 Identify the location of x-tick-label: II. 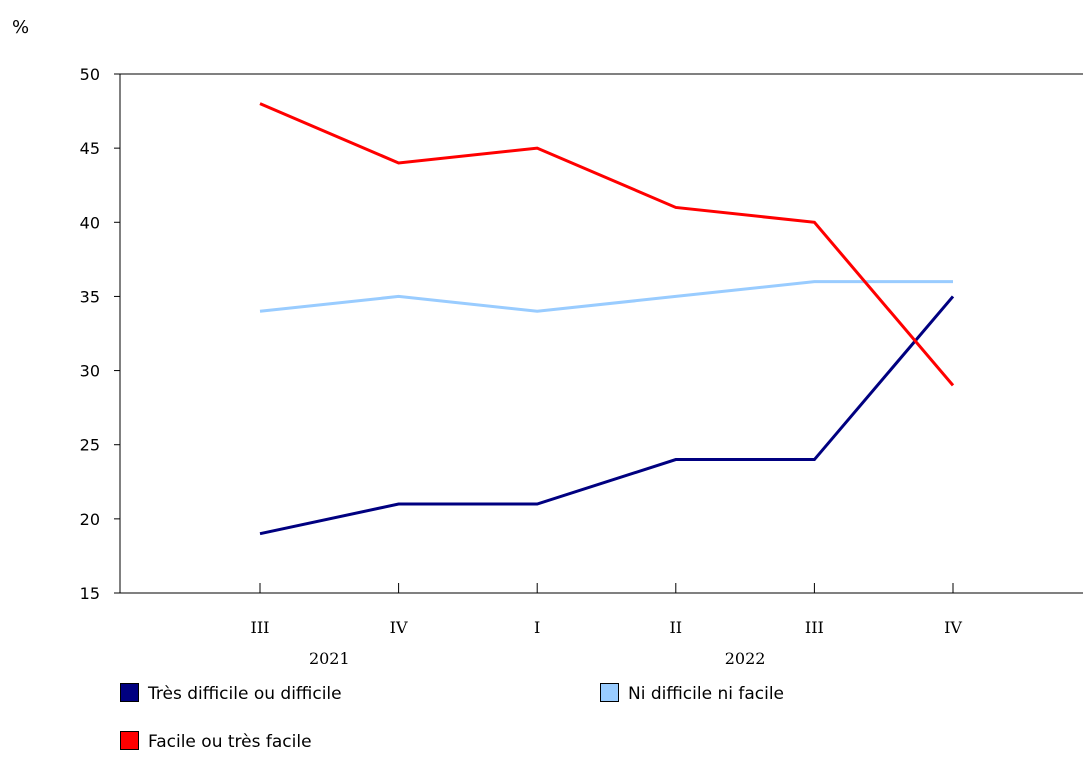
(675, 627).